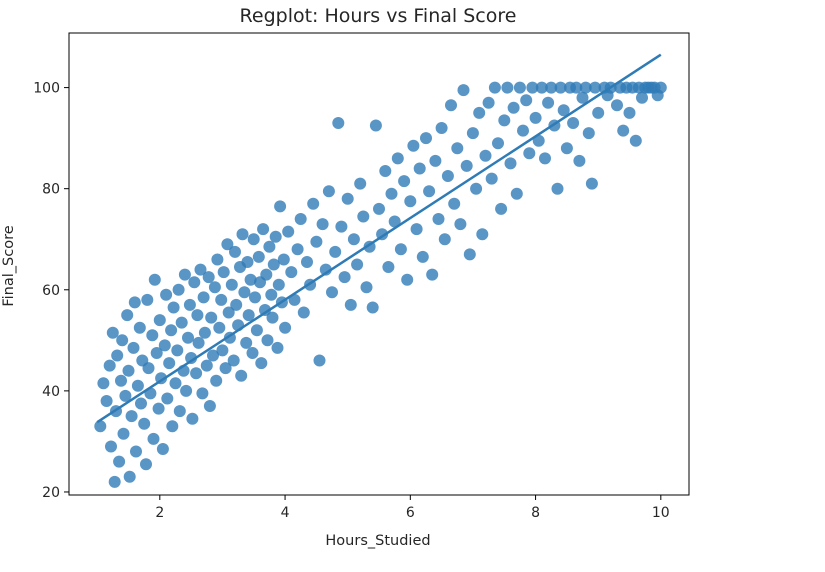  What do you see at coordinates (661, 513) in the screenshot?
I see `x-tick-label: 10` at bounding box center [661, 513].